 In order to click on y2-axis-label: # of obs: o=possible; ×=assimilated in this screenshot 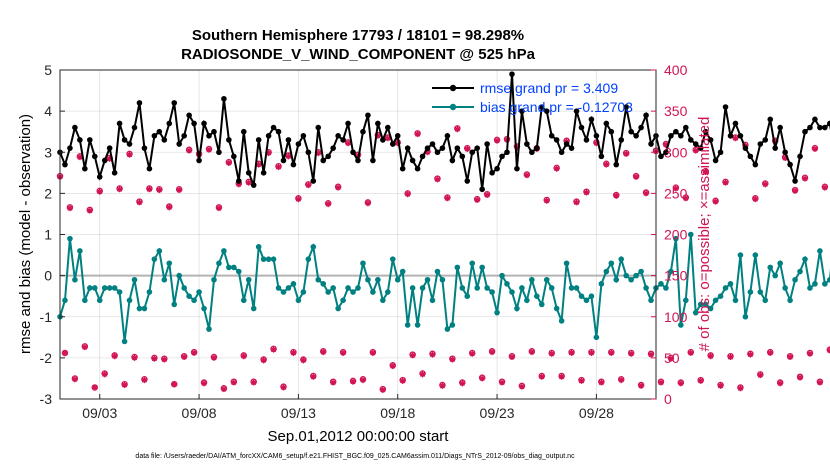, I will do `click(704, 234)`.